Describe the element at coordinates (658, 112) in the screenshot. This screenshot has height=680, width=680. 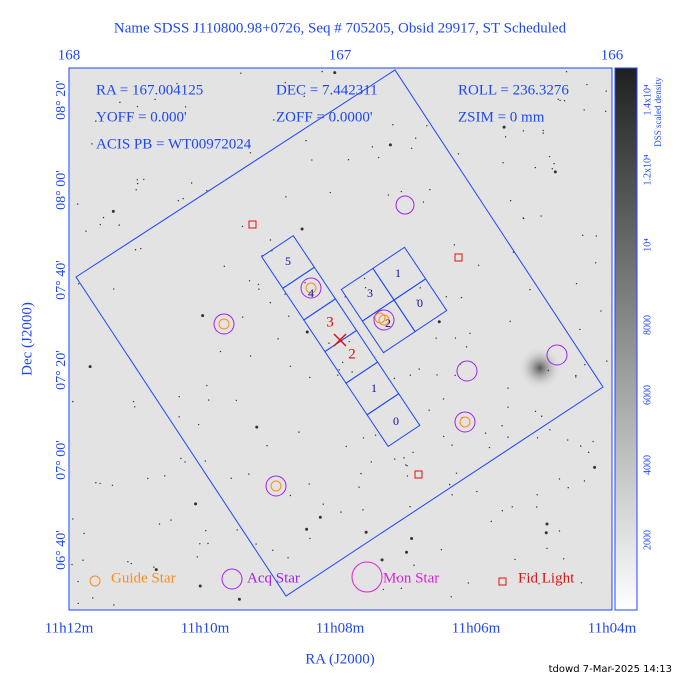
I see `colorbar-title: DSS scaled density` at that location.